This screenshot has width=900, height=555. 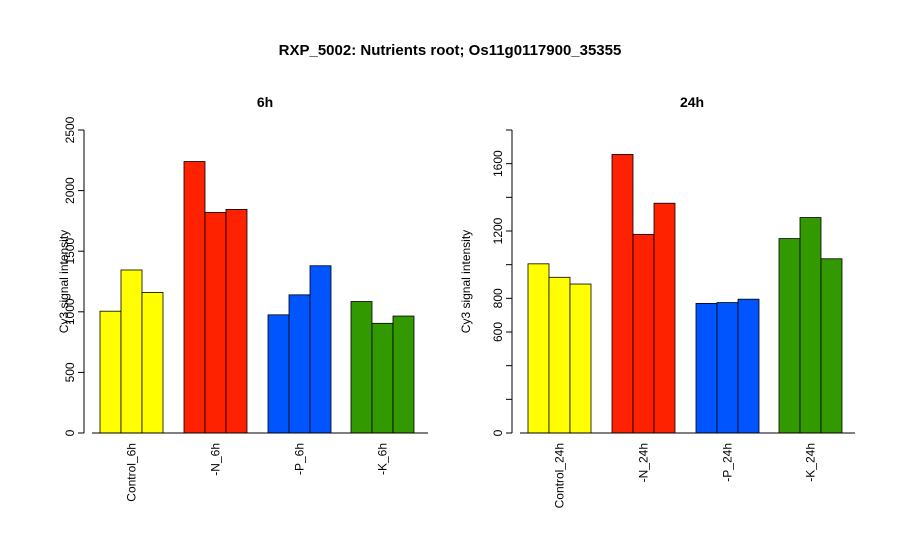 What do you see at coordinates (70, 129) in the screenshot?
I see `y-tick-label: 2500` at bounding box center [70, 129].